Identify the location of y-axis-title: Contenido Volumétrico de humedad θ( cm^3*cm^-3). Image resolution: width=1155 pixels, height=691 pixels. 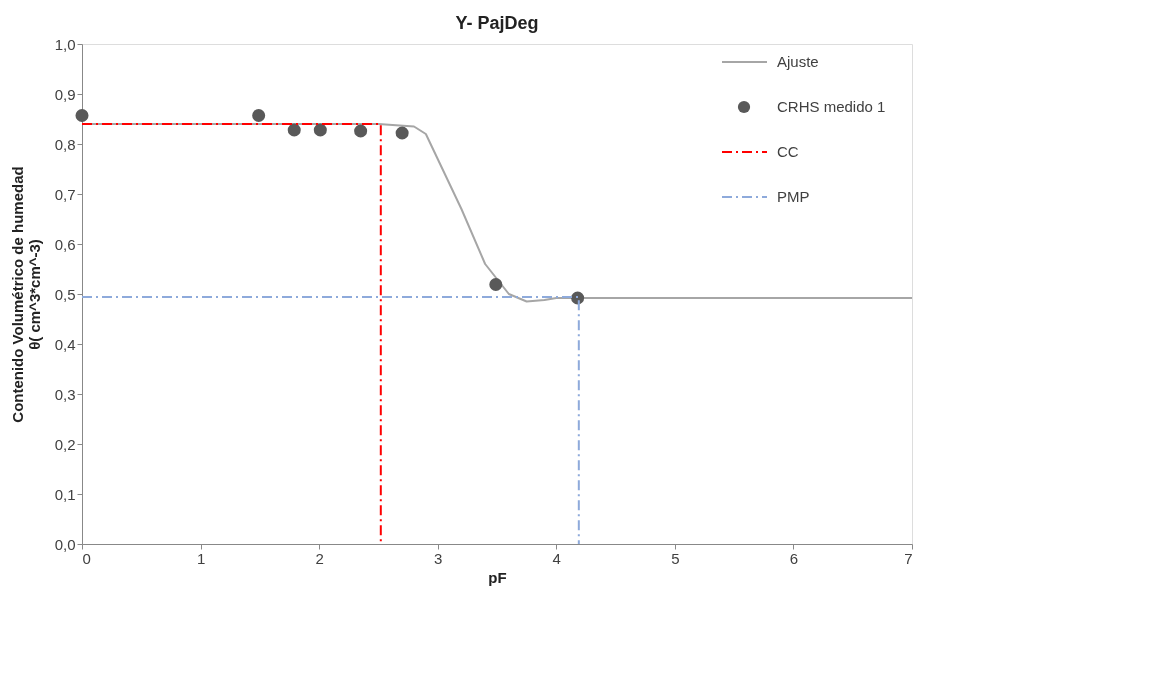
(25, 294).